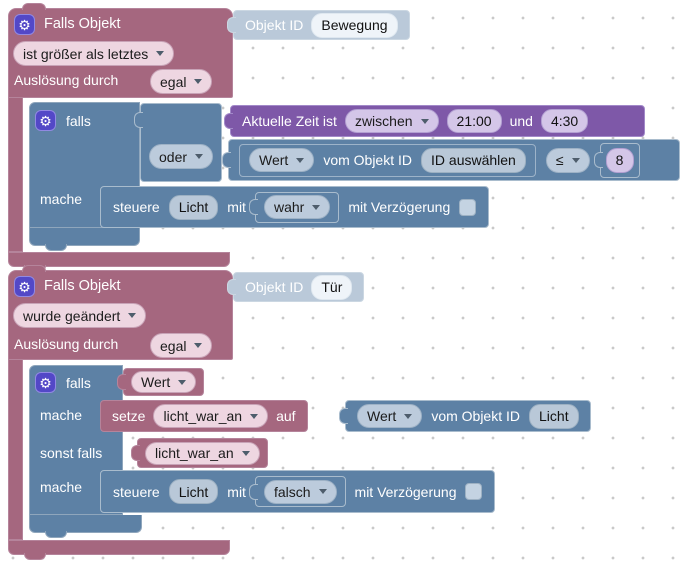  I want to click on rule2-falls-value-block: Wert, so click(161, 382).